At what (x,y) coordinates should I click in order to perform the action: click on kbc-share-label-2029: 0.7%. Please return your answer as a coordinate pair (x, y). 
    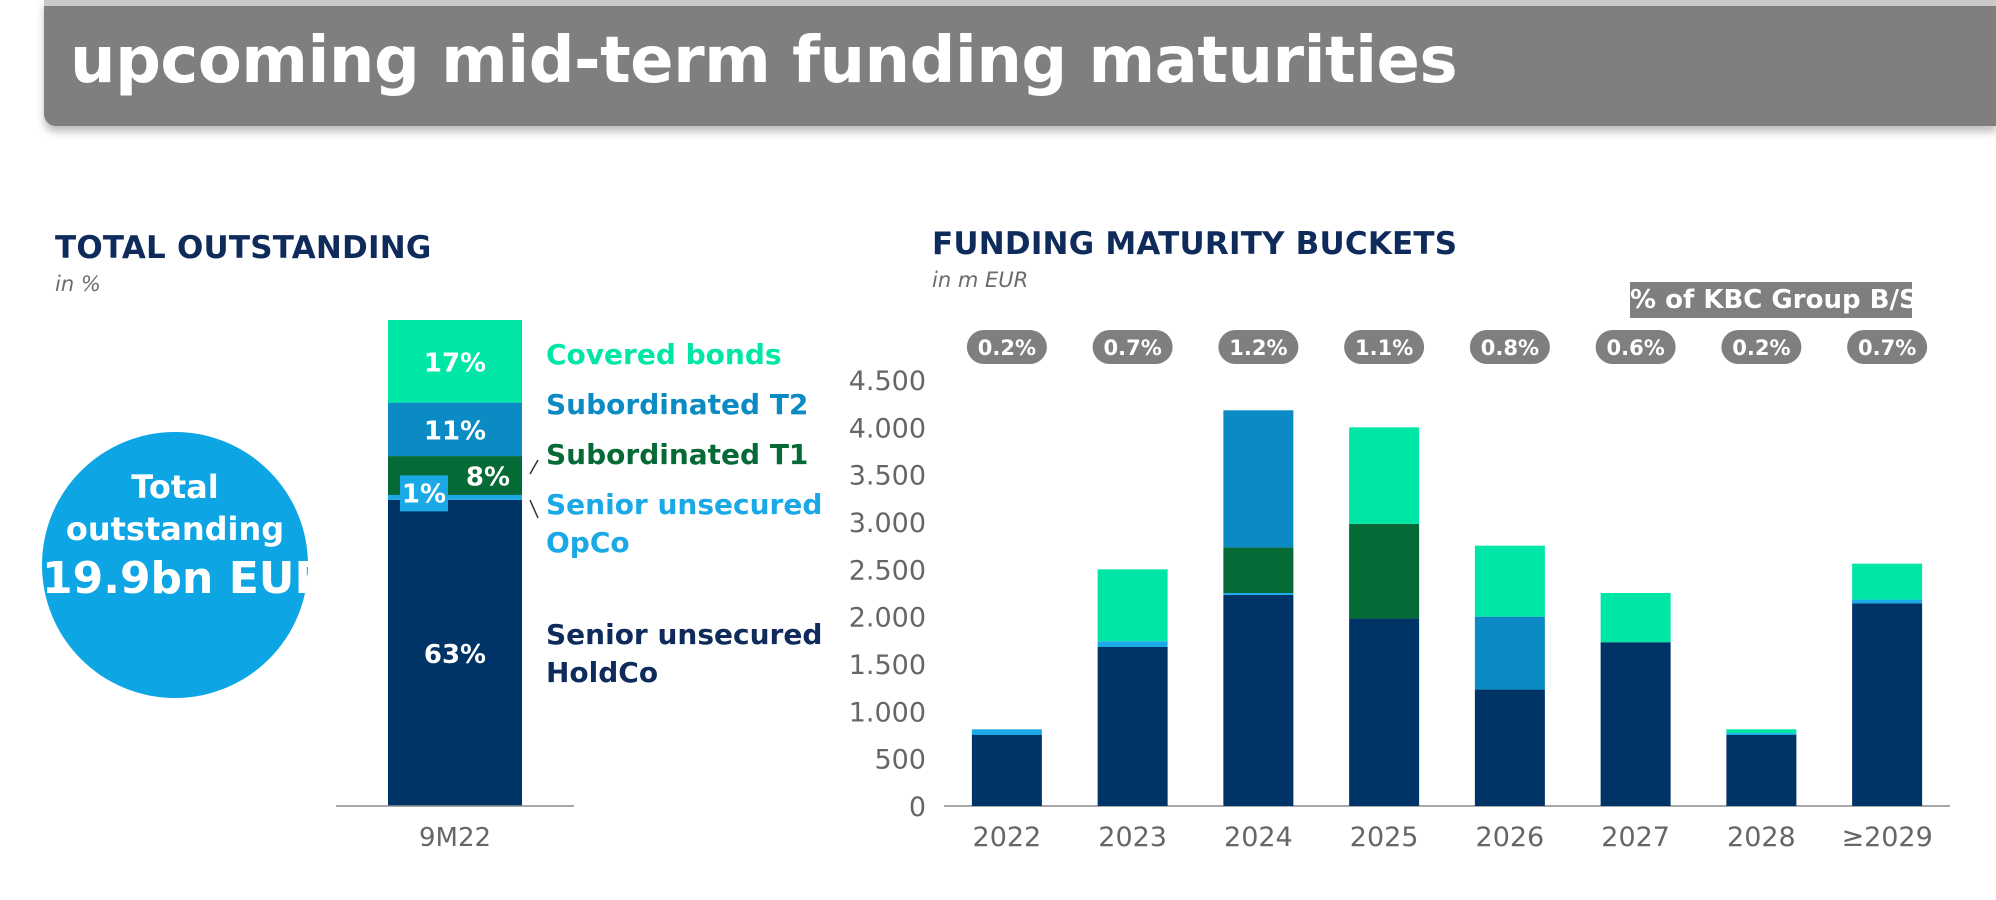
    Looking at the image, I should click on (1887, 348).